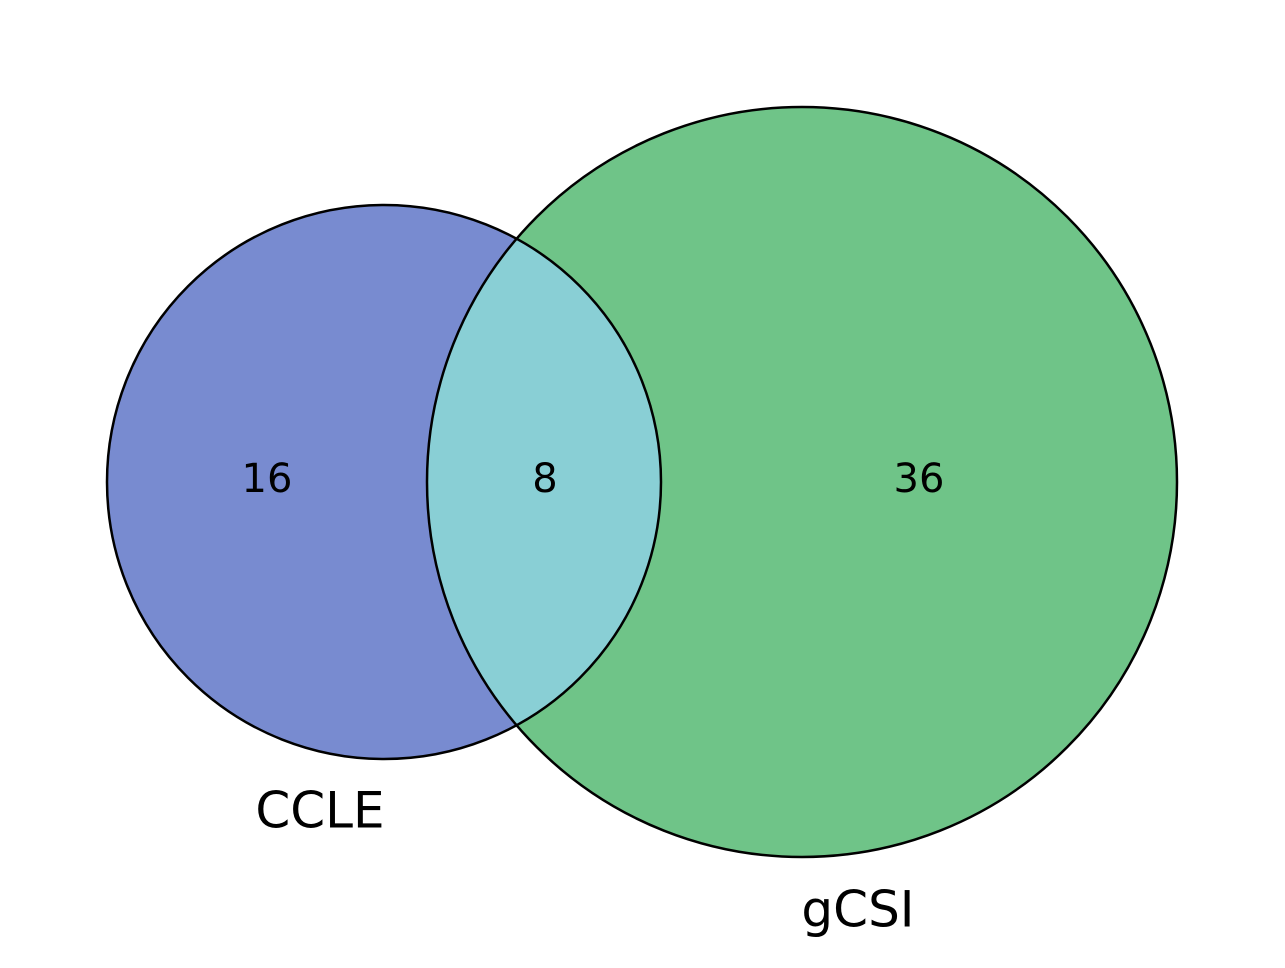 This screenshot has width=1285, height=968. I want to click on set-label-right: gCSI, so click(857, 910).